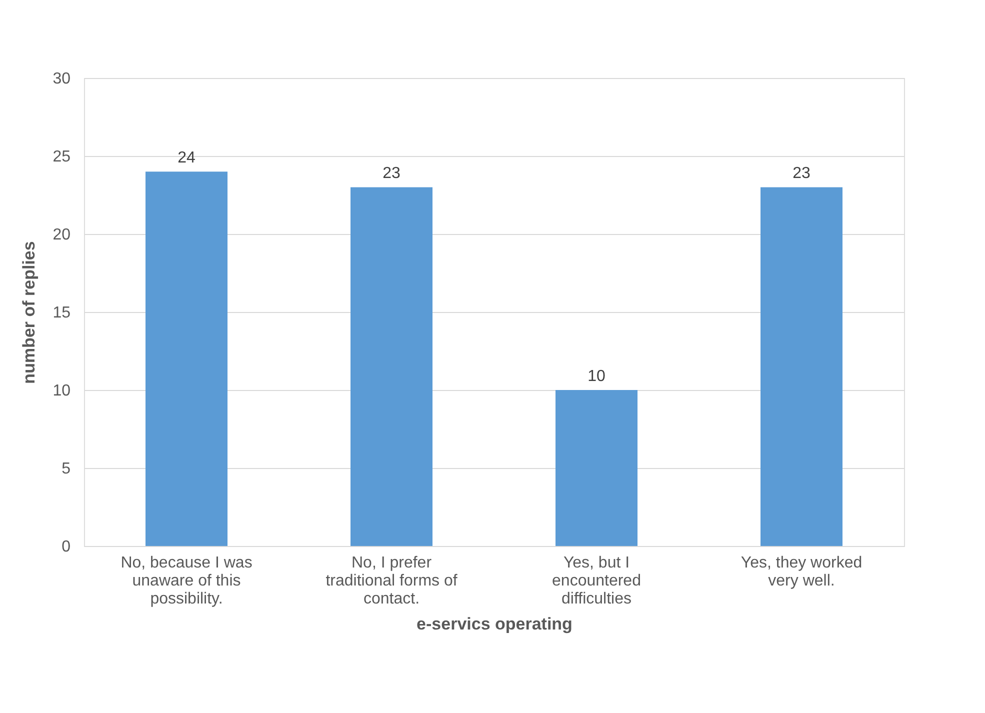 The width and height of the screenshot is (985, 713). I want to click on data-label: 24, so click(187, 158).